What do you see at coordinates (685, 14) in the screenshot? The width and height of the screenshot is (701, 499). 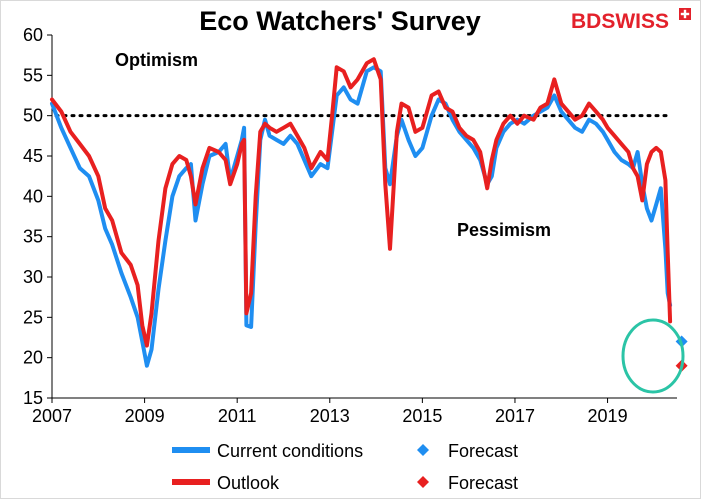 I see `swiss-cross-icon` at bounding box center [685, 14].